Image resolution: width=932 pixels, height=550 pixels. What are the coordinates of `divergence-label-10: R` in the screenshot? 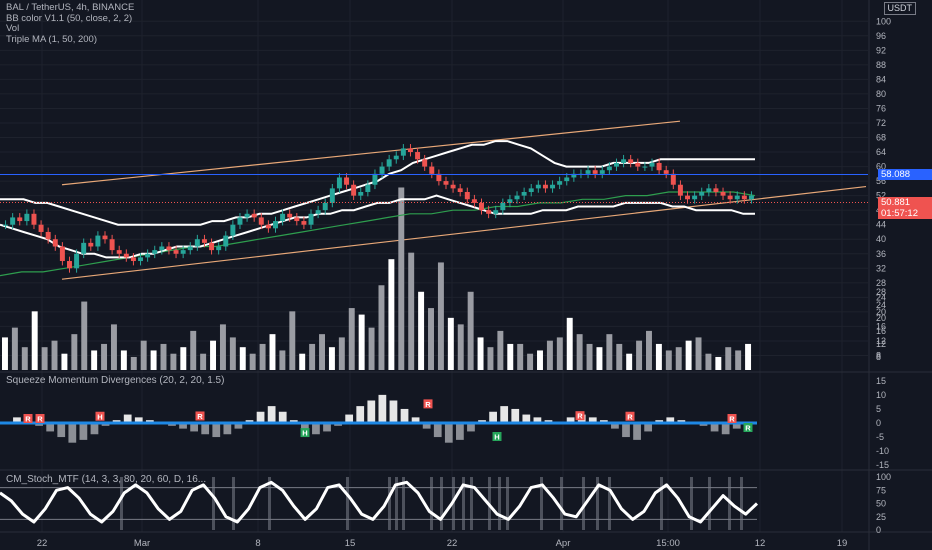 It's located at (200, 416).